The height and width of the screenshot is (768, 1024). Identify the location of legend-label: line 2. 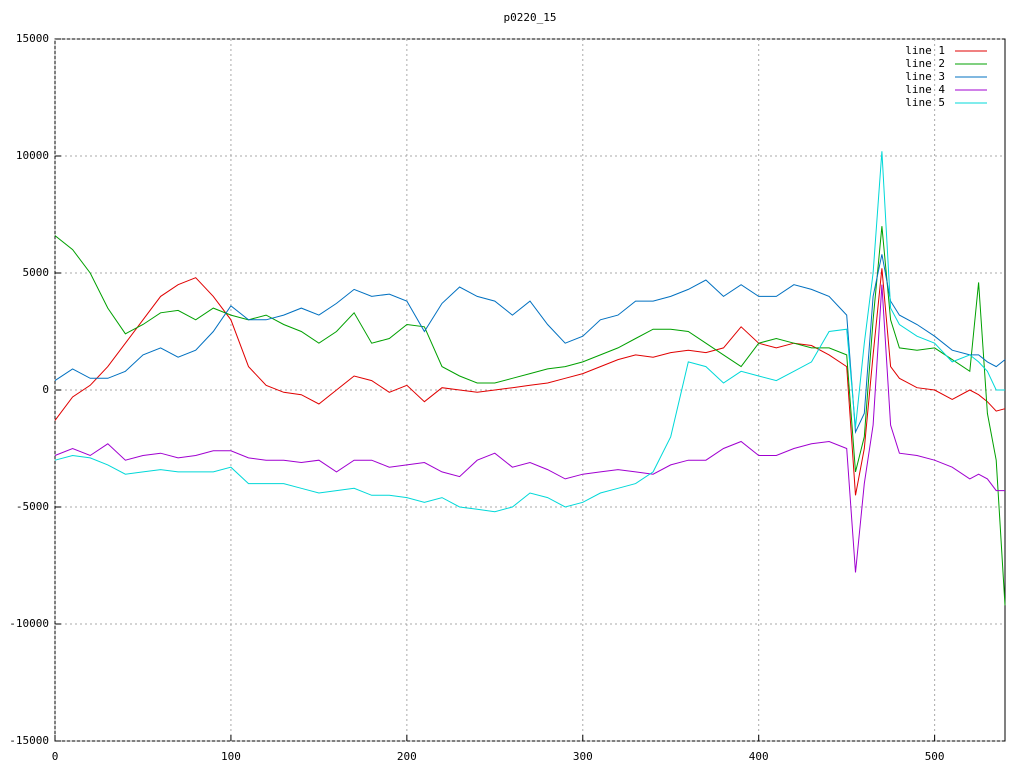
(925, 63).